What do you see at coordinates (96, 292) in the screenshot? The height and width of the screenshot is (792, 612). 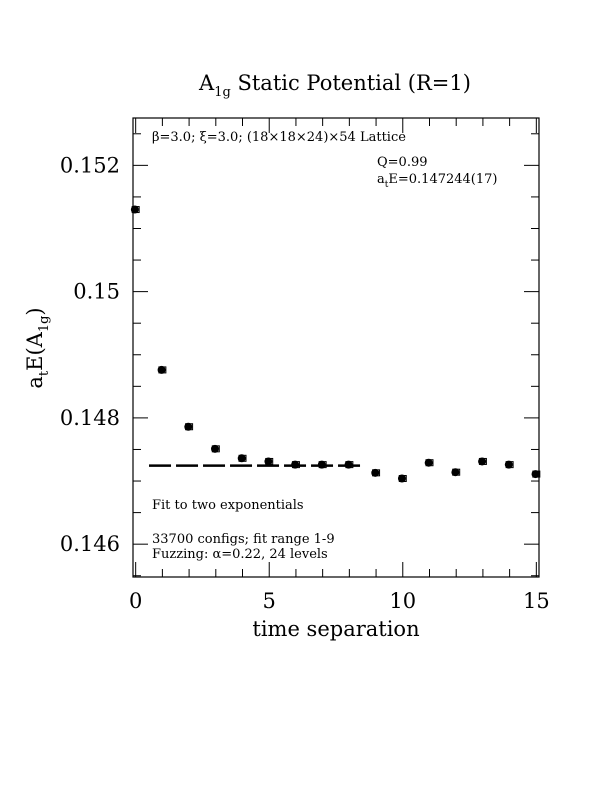 I see `y-tick-label-2: 0.15` at bounding box center [96, 292].